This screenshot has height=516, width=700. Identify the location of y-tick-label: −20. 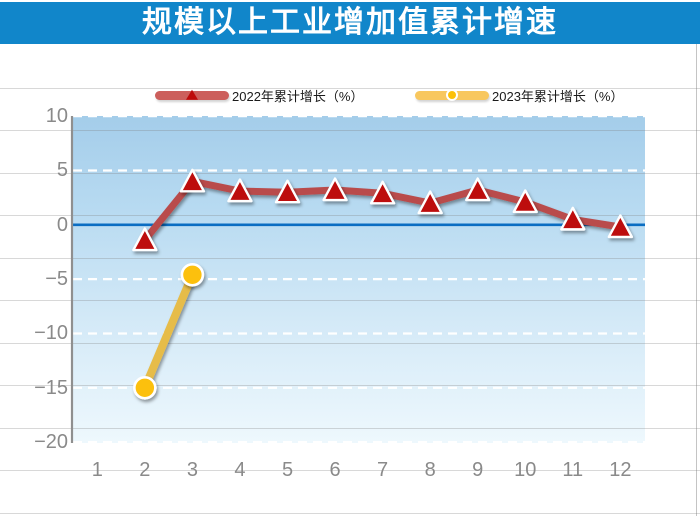
(51, 442).